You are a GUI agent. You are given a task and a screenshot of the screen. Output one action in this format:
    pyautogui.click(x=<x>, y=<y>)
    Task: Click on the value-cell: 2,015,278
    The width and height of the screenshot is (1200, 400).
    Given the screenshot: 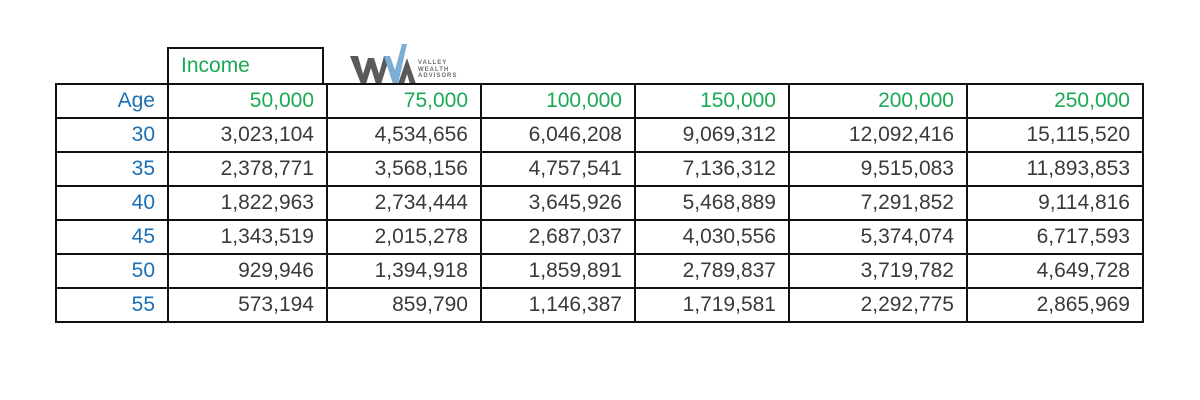 What is the action you would take?
    pyautogui.click(x=404, y=237)
    